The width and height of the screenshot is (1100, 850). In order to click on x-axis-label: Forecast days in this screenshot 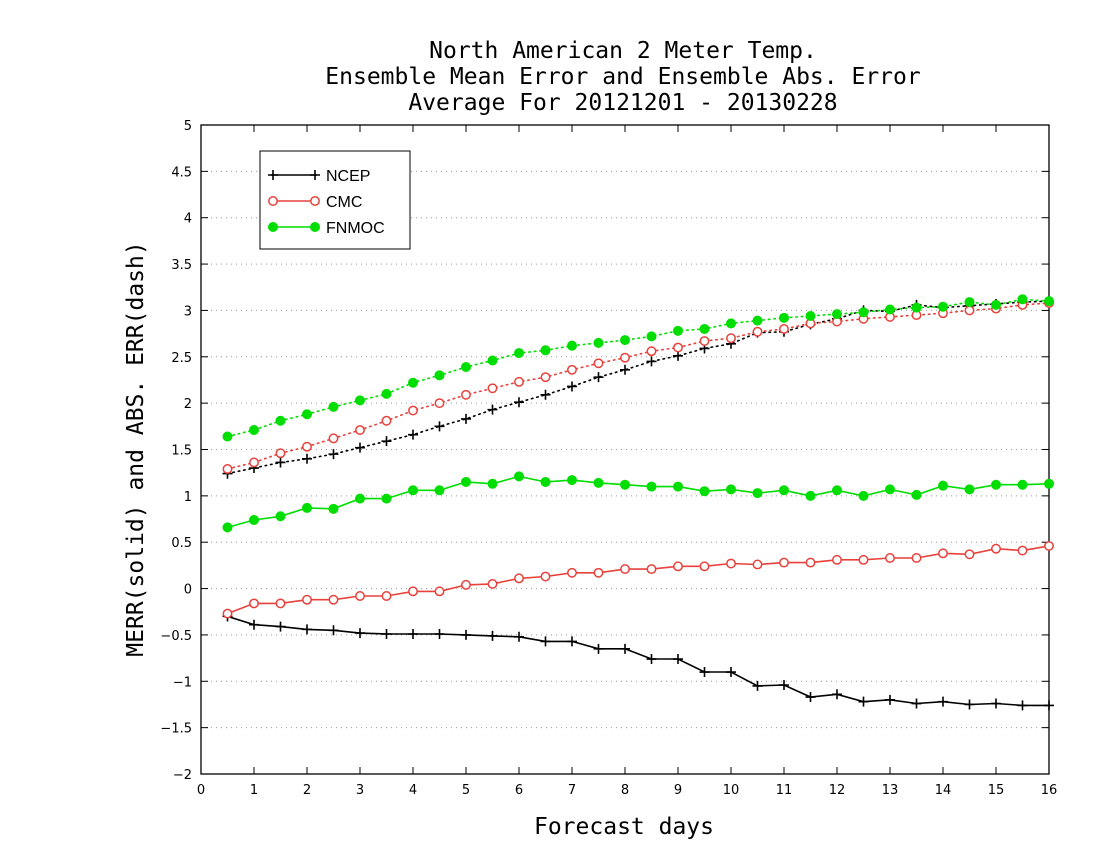, I will do `click(624, 827)`.